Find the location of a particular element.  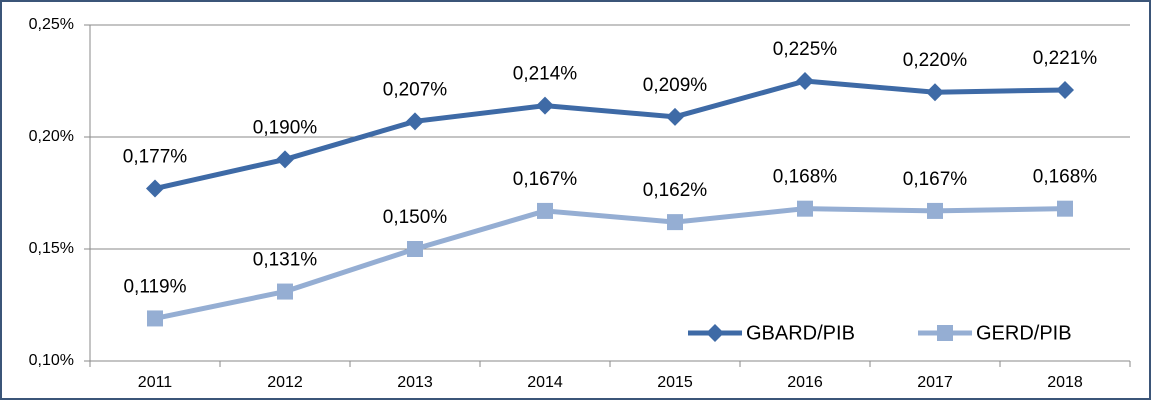

x-tick-label: 2013 is located at coordinates (415, 382).